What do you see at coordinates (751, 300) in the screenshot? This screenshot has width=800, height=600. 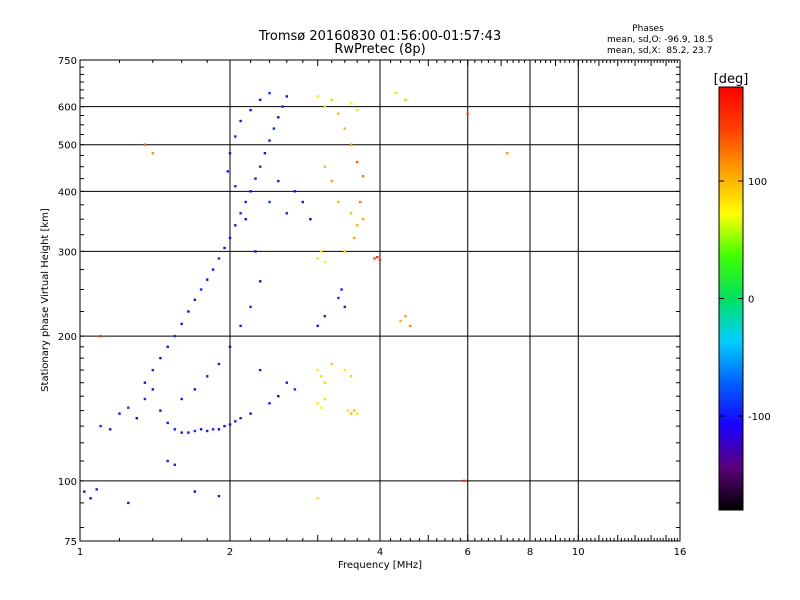 I see `colorbar-tick-label: 0` at bounding box center [751, 300].